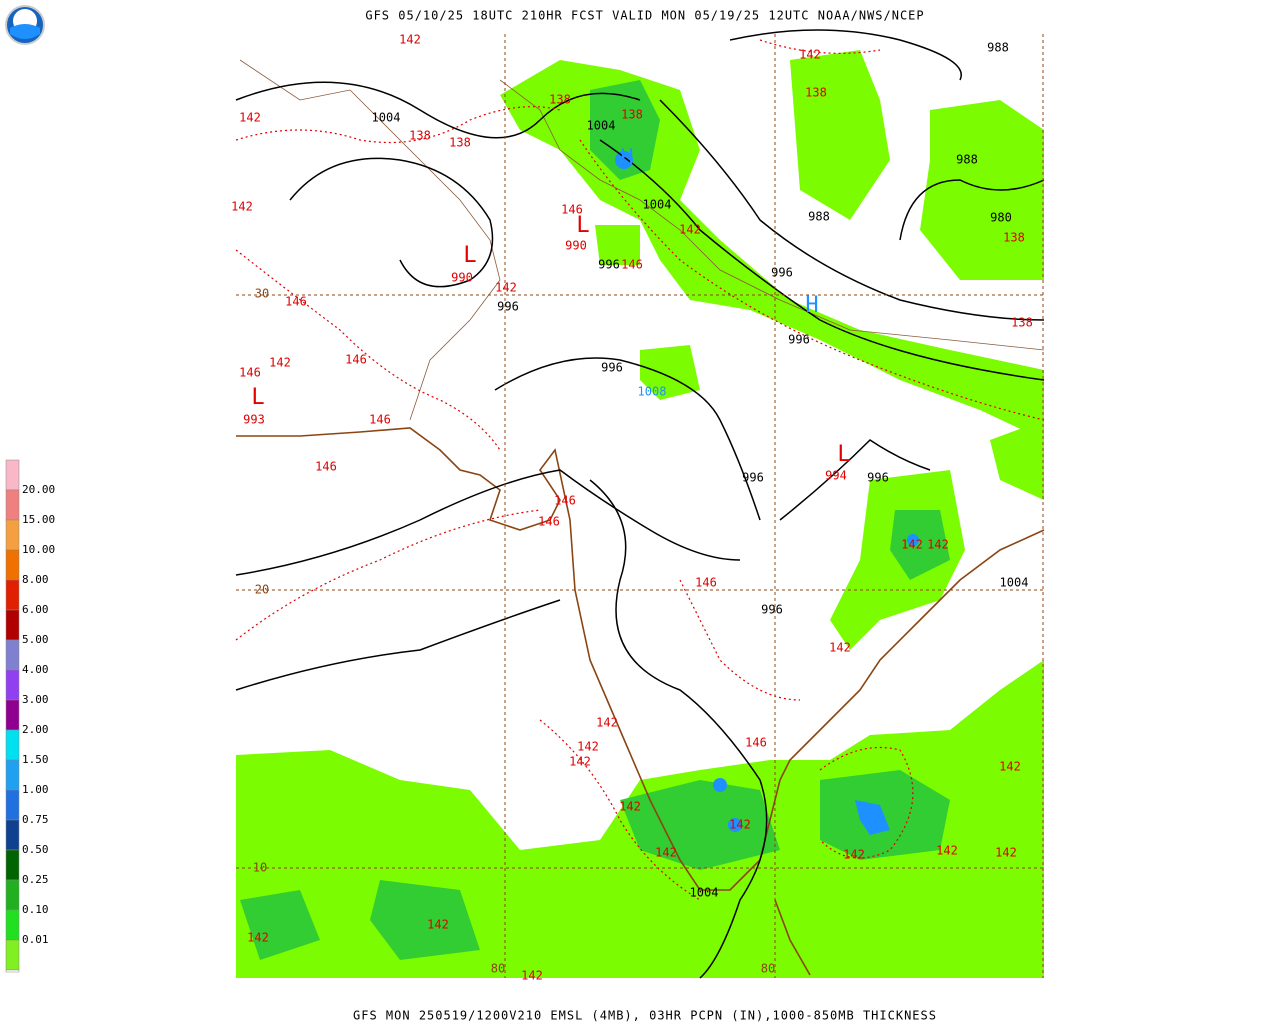  Describe the element at coordinates (38, 549) in the screenshot. I see `legend-label: 10.00` at that location.